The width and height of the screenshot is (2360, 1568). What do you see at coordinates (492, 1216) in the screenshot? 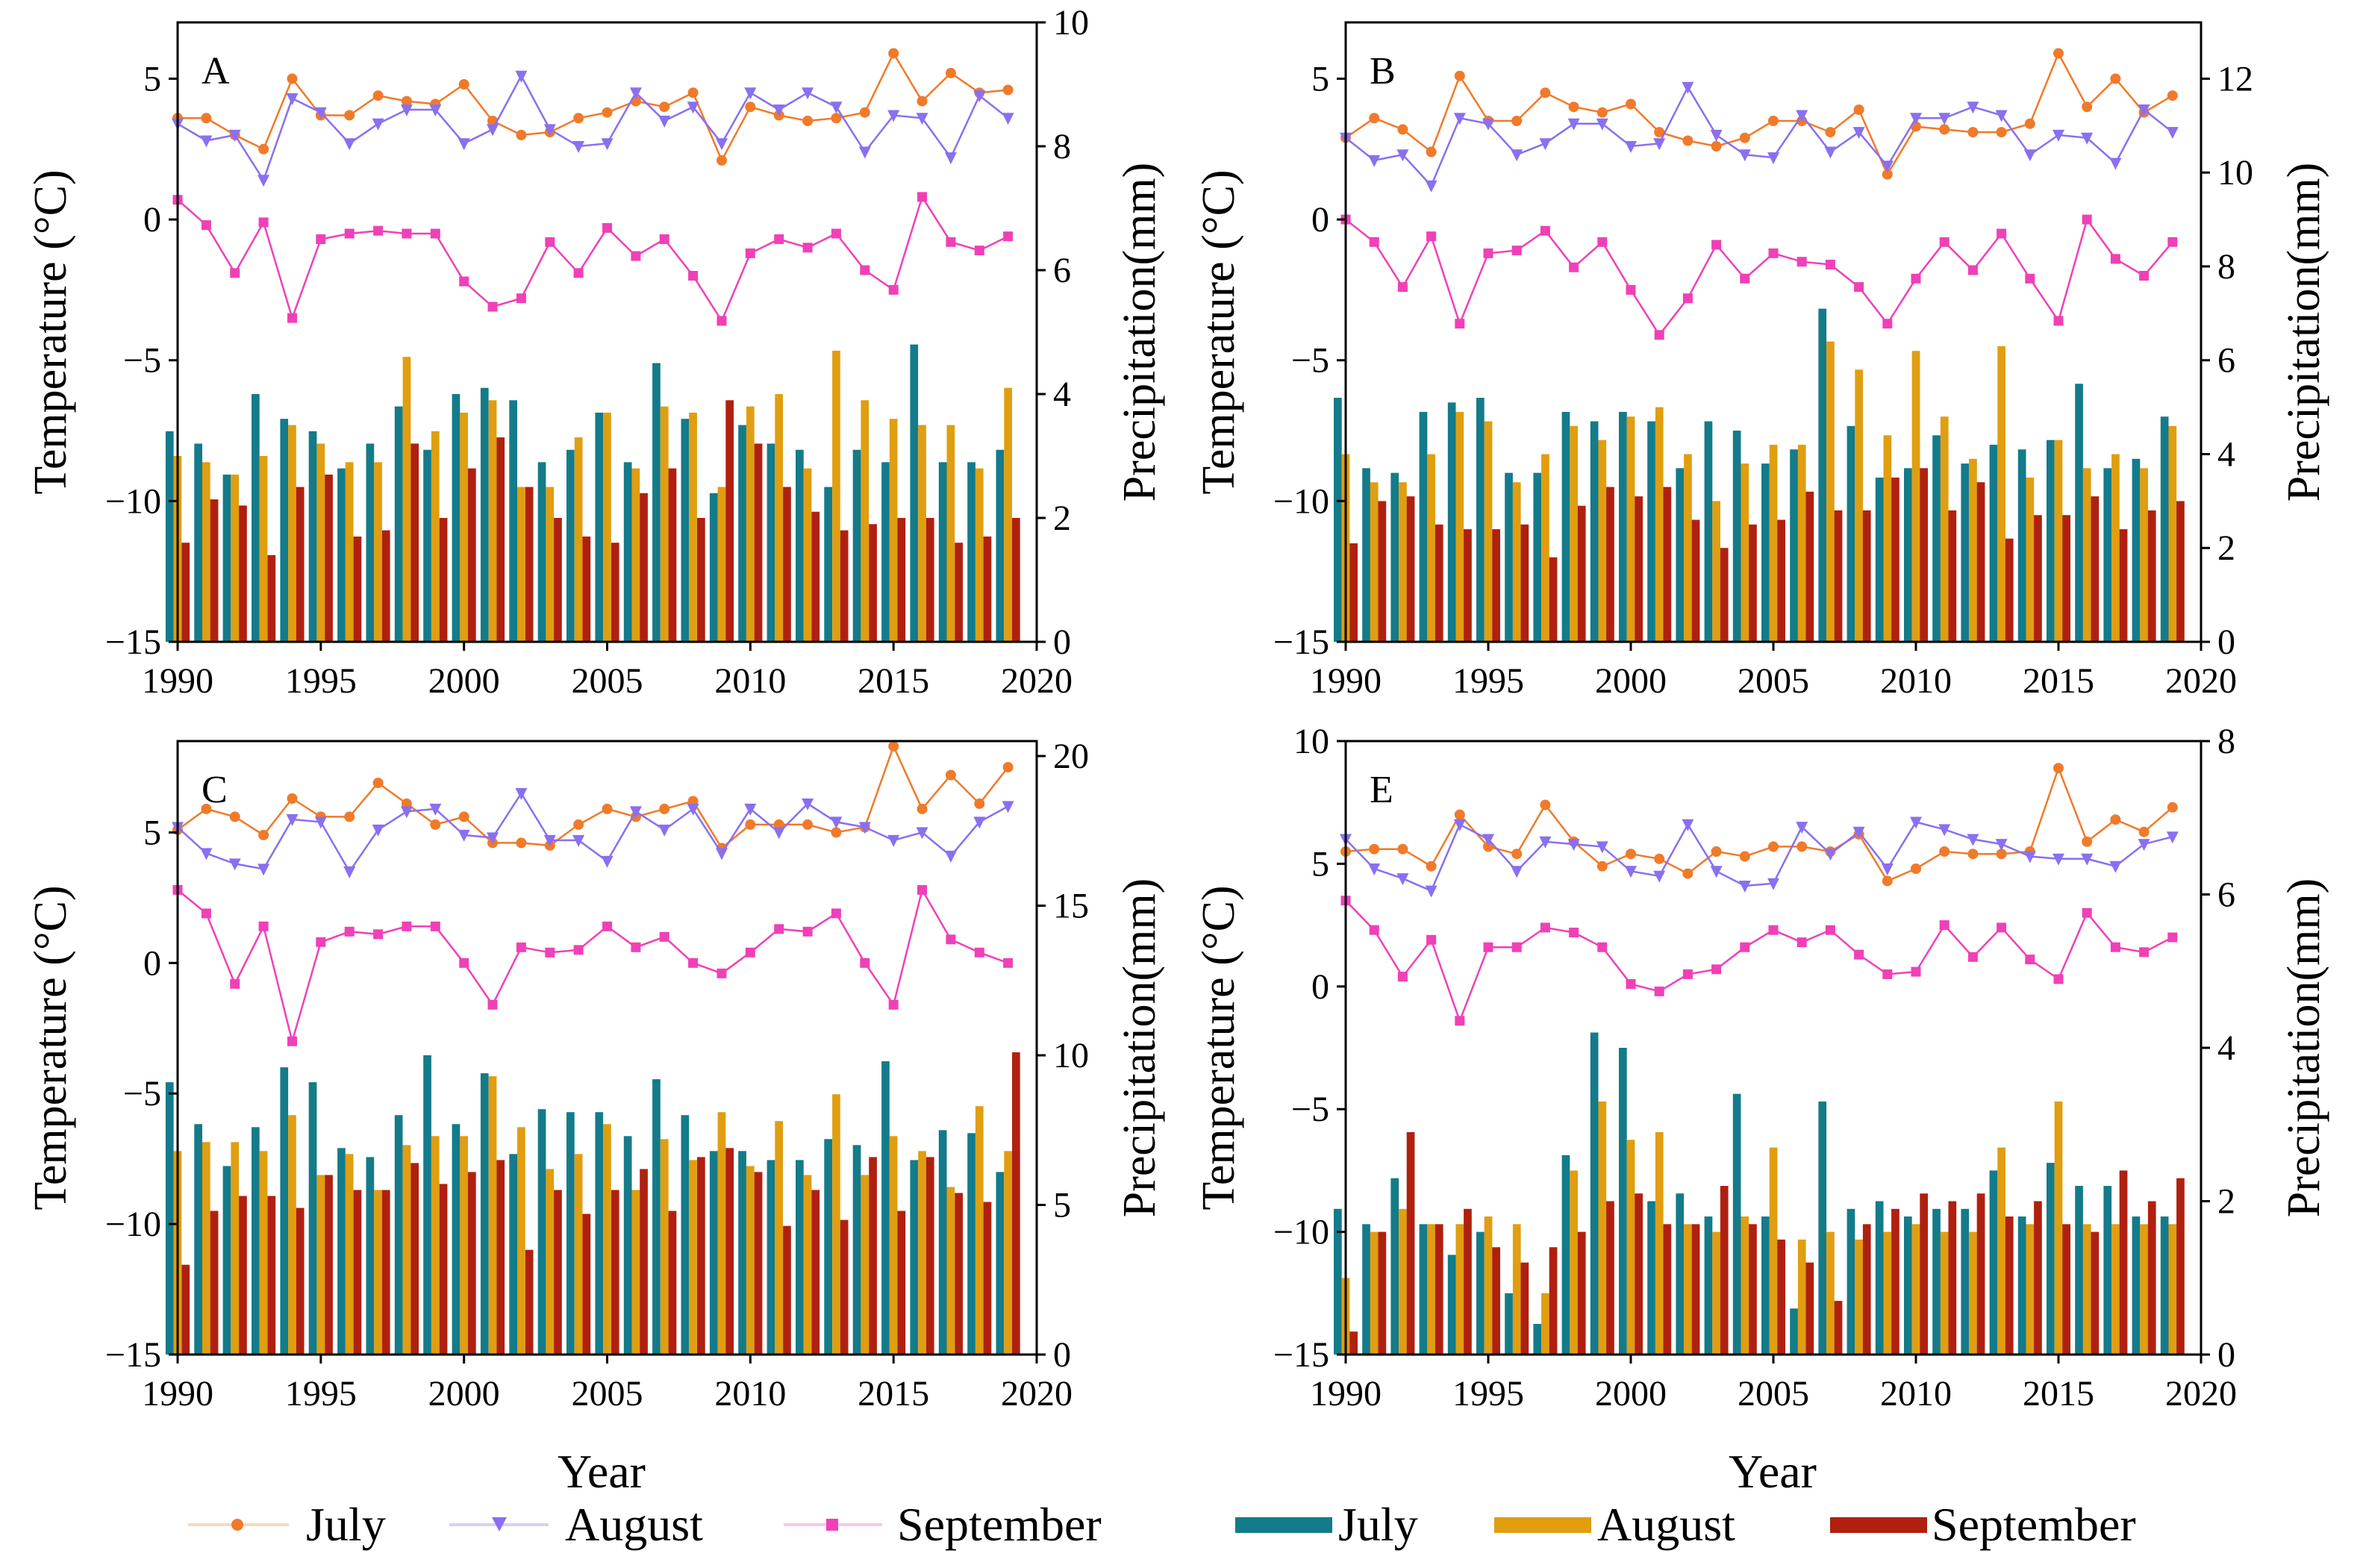
I see `bar-august-2001` at bounding box center [492, 1216].